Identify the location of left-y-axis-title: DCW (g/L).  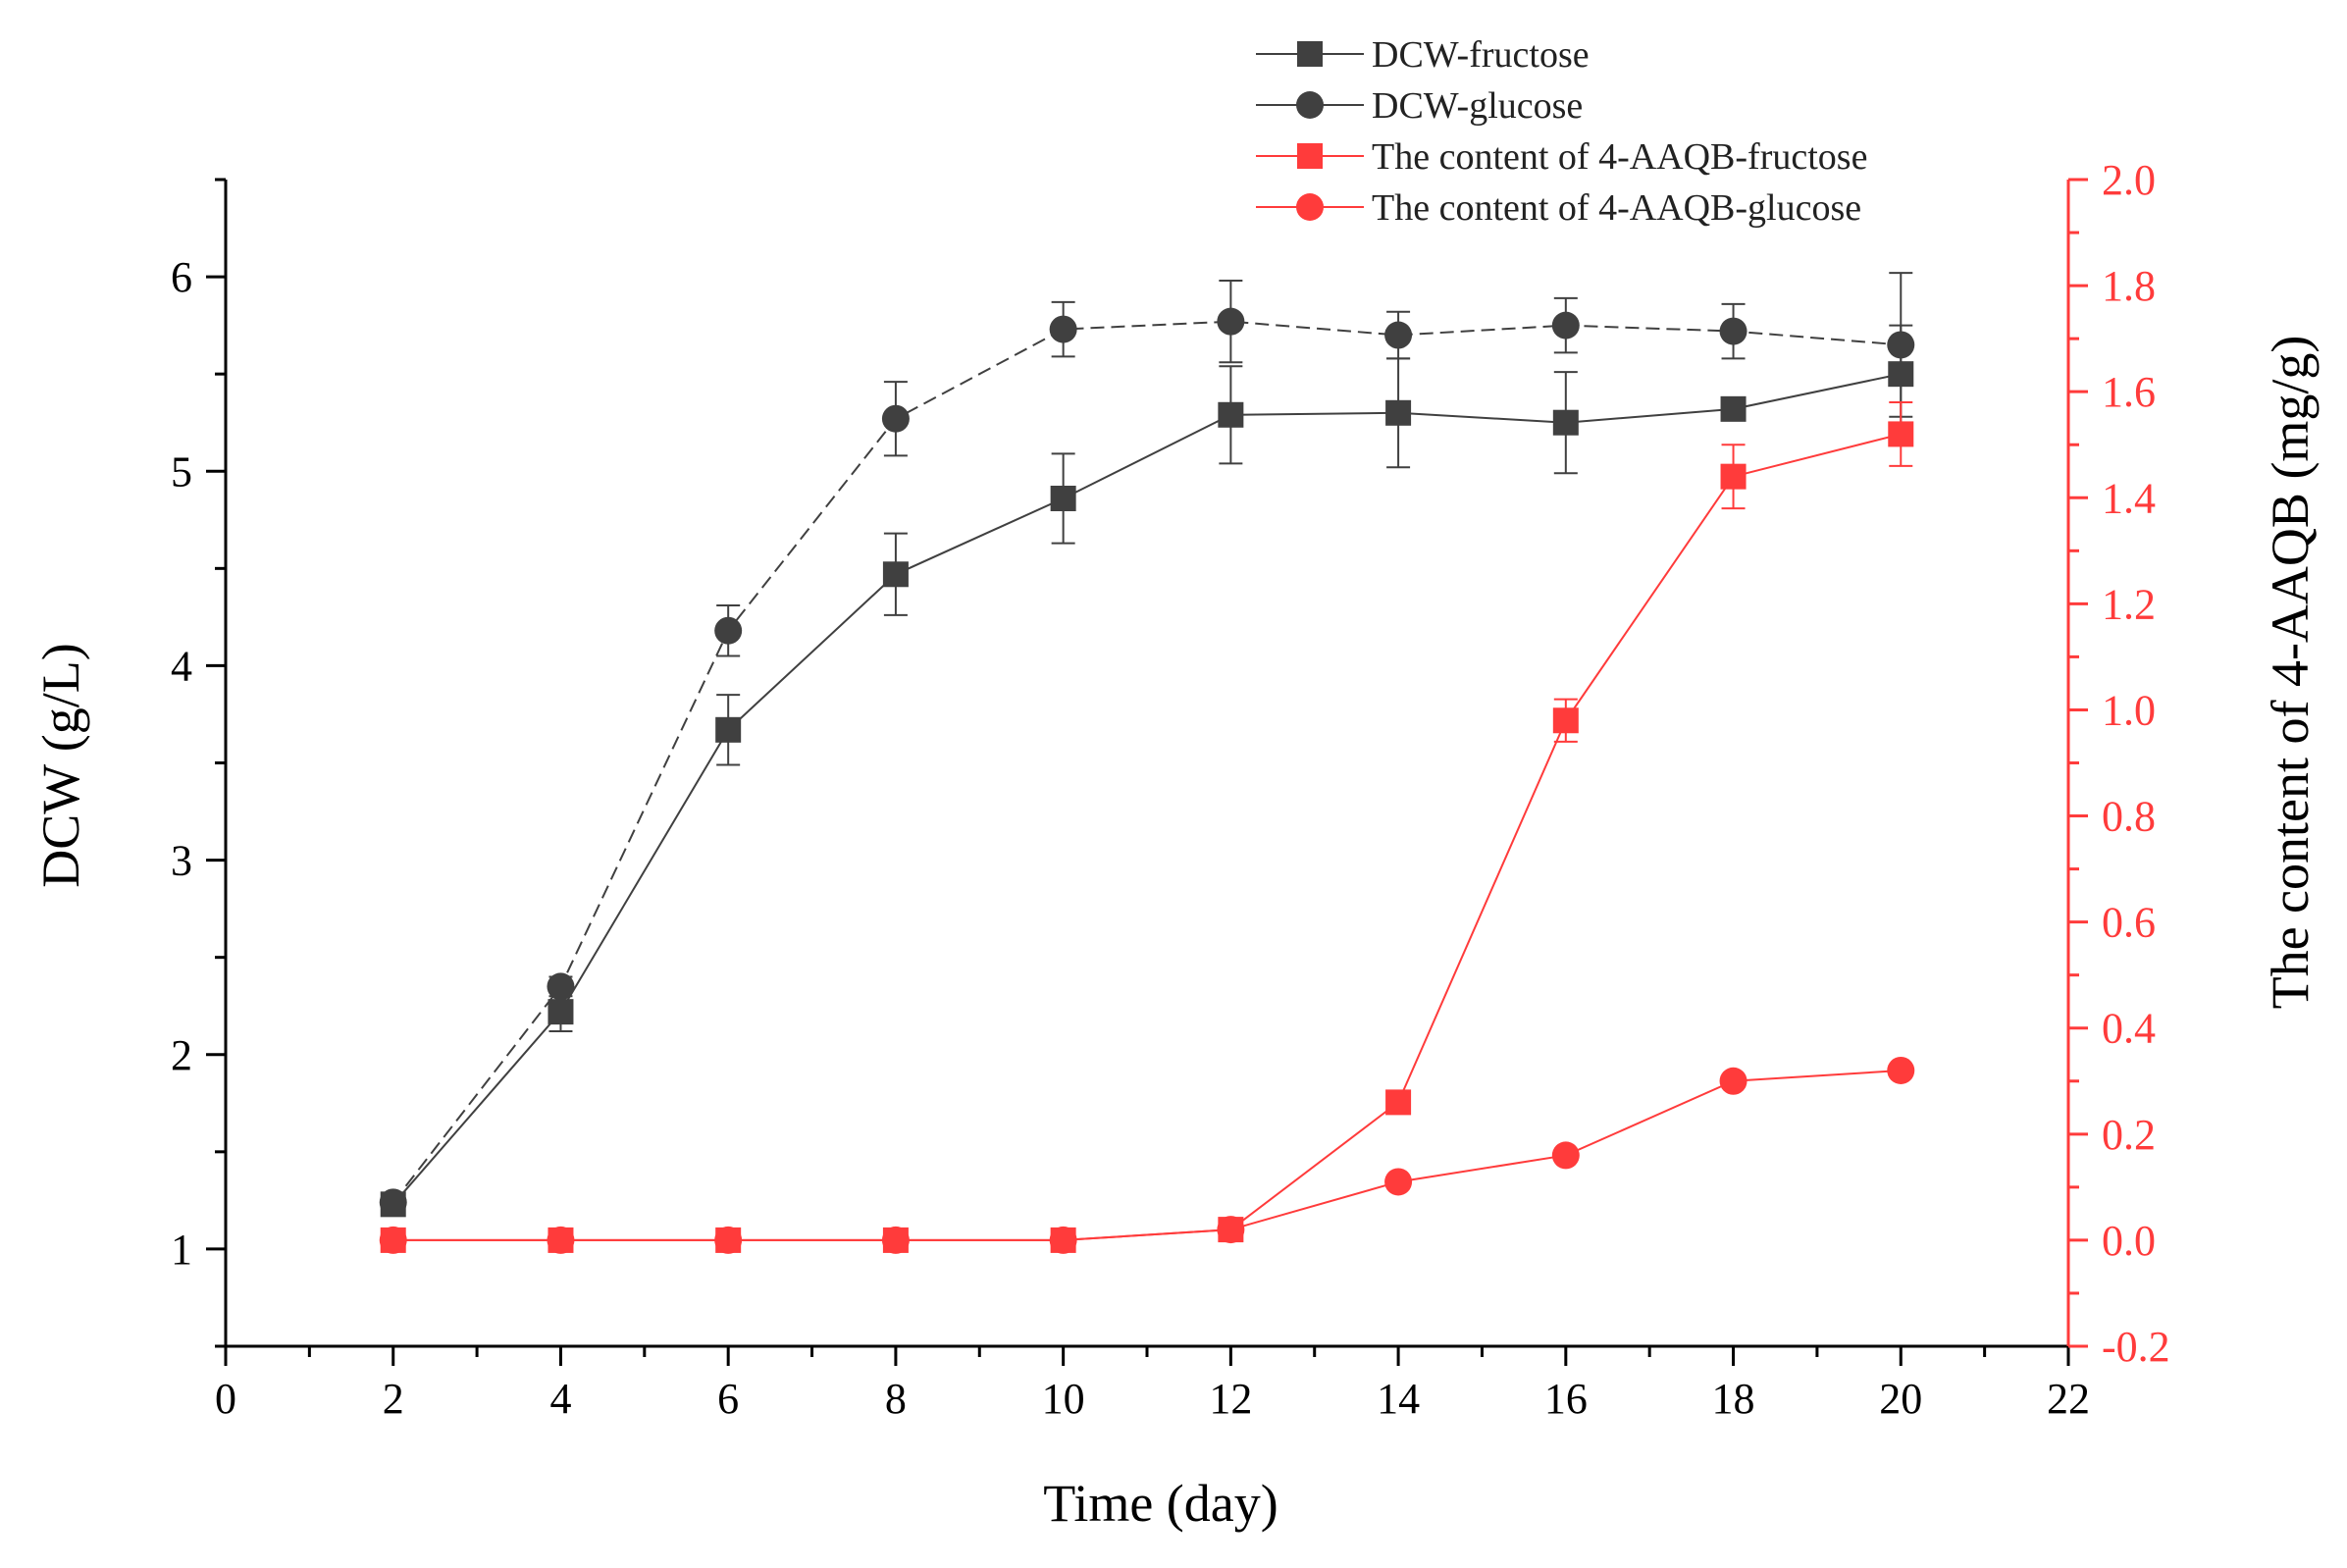
(60, 765).